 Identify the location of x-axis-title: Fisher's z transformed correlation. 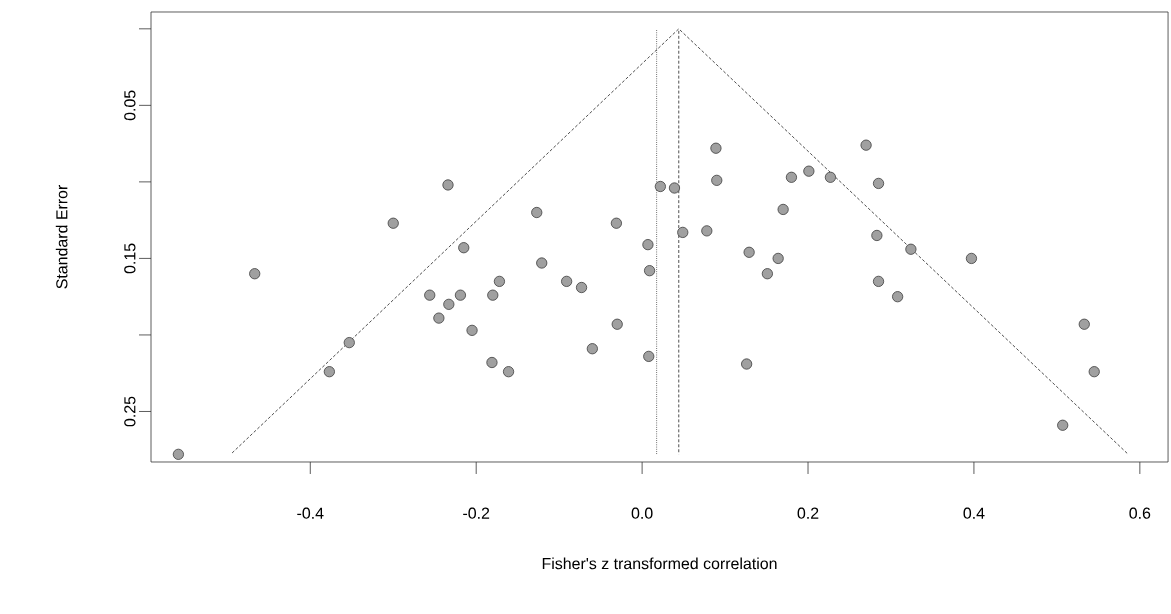
(659, 563).